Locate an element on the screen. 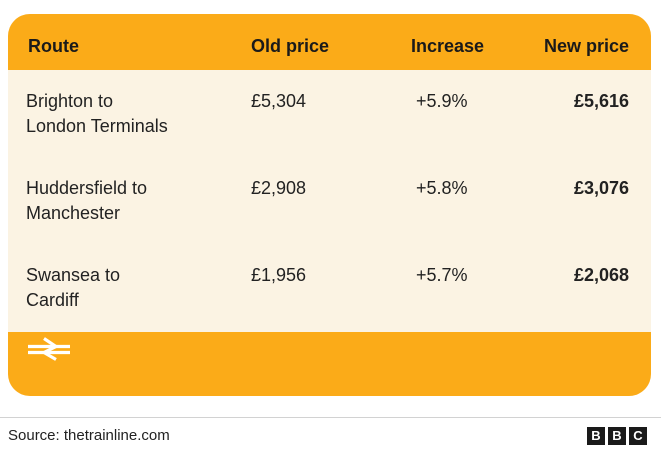  route-cell: Swansea to Cardiff is located at coordinates (131, 288).